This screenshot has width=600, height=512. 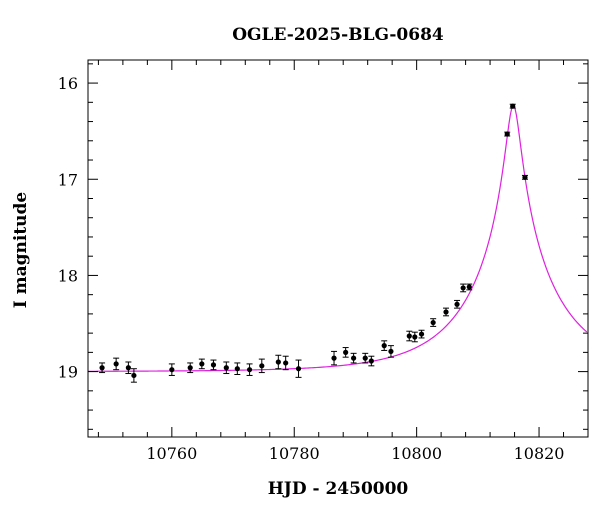 What do you see at coordinates (68, 372) in the screenshot?
I see `y-tick-label: 19` at bounding box center [68, 372].